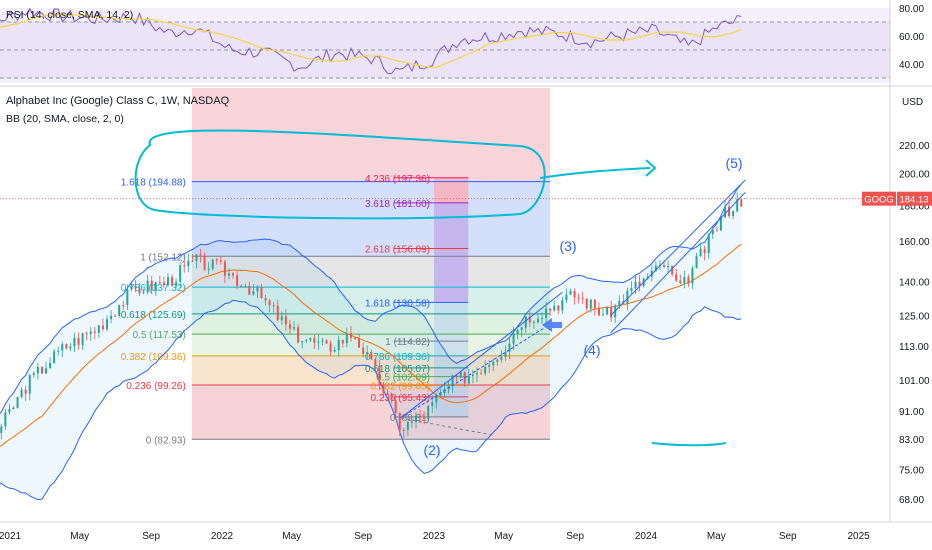 Image resolution: width=932 pixels, height=550 pixels. What do you see at coordinates (397, 357) in the screenshot?
I see `ext-level-label: 0.786 (109.36)` at bounding box center [397, 357].